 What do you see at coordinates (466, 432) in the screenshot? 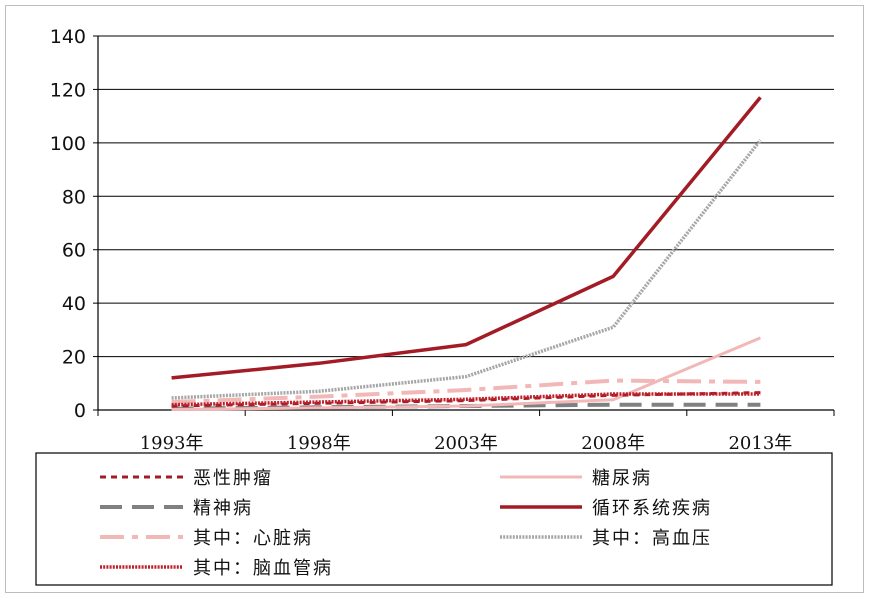
I see `x-axis-ticks: 1993年 1998年 2003年 2008年 2013年` at bounding box center [466, 432].